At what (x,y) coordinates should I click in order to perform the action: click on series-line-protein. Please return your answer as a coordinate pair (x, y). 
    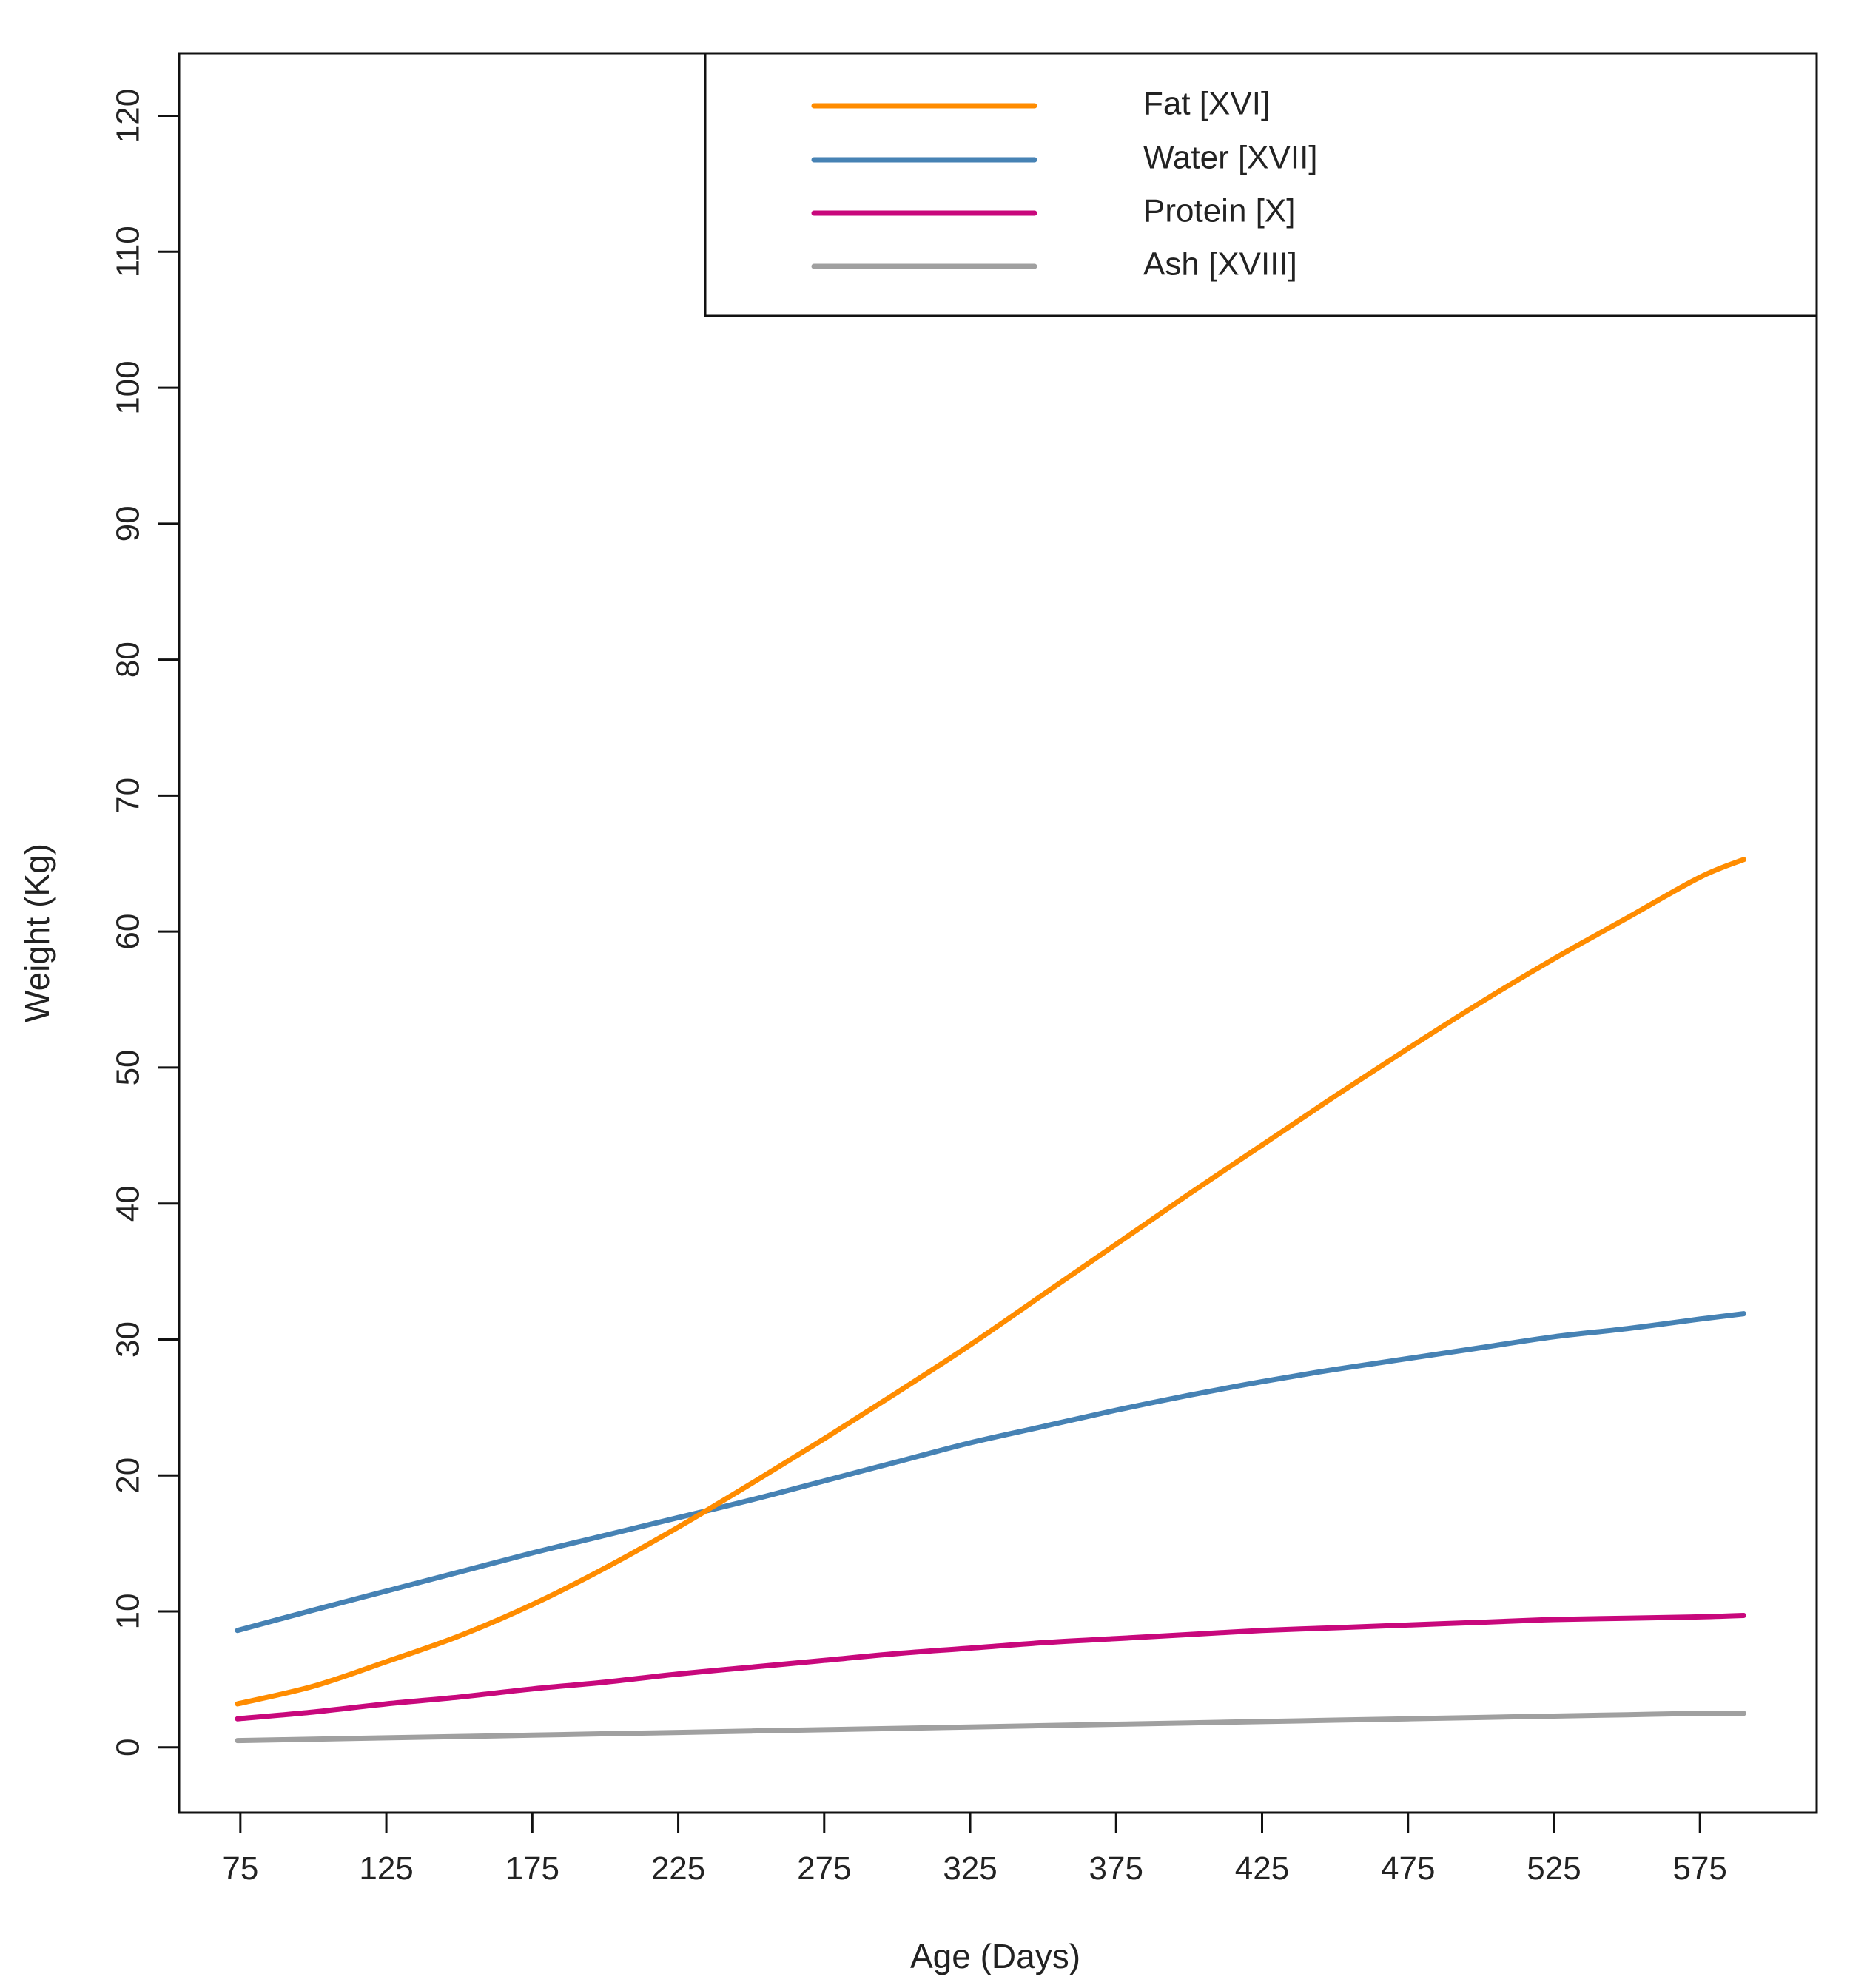
    Looking at the image, I should click on (990, 1668).